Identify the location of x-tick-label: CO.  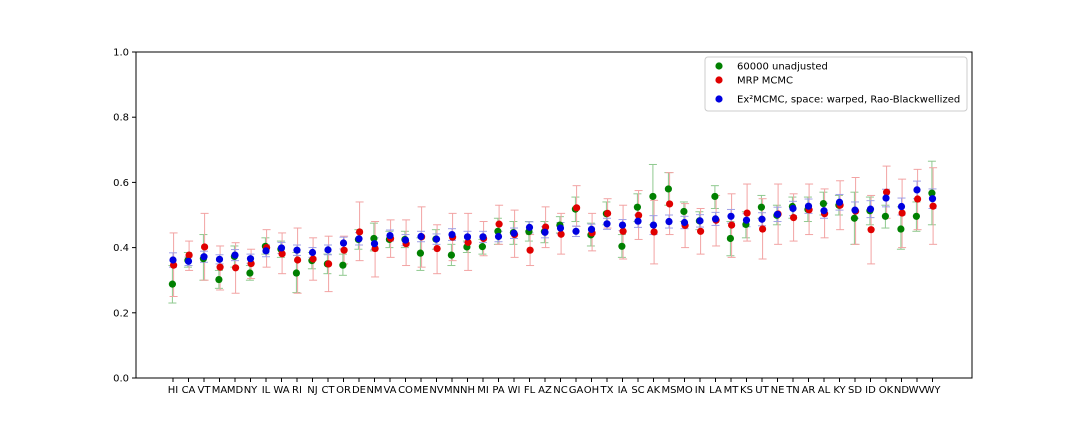
(405, 390).